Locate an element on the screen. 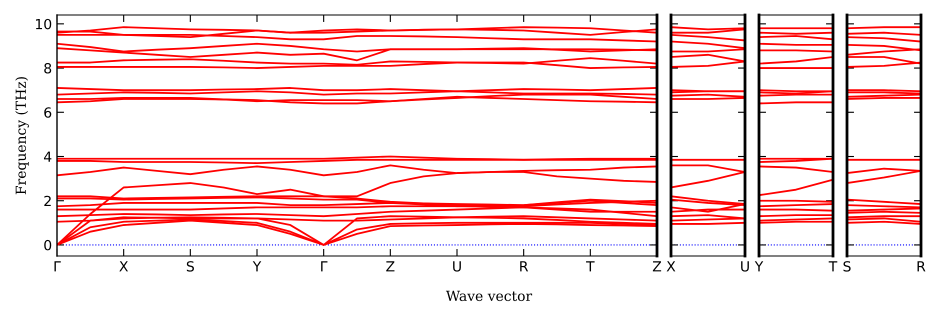 The width and height of the screenshot is (942, 310). x-axis-title: Wave vector is located at coordinates (489, 296).